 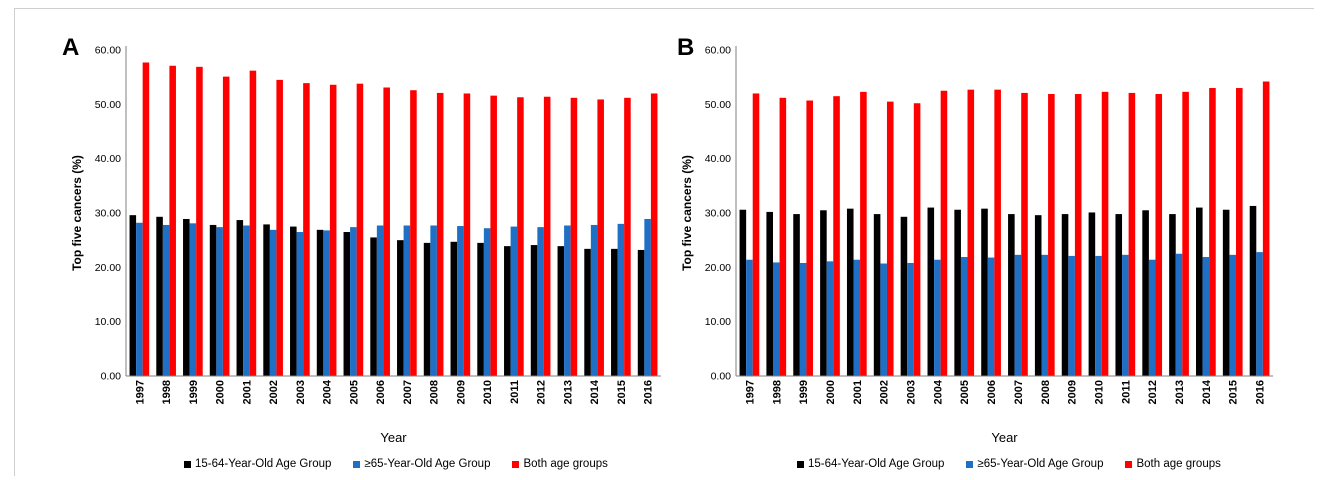 I want to click on x-tick-label: 2002, so click(x=274, y=392).